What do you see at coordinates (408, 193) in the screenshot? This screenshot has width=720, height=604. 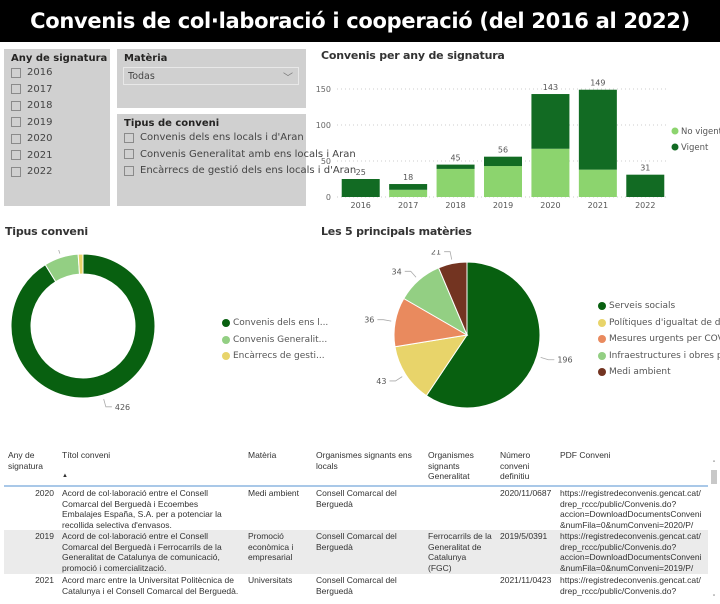 I see `bar-no-vigent-2017` at bounding box center [408, 193].